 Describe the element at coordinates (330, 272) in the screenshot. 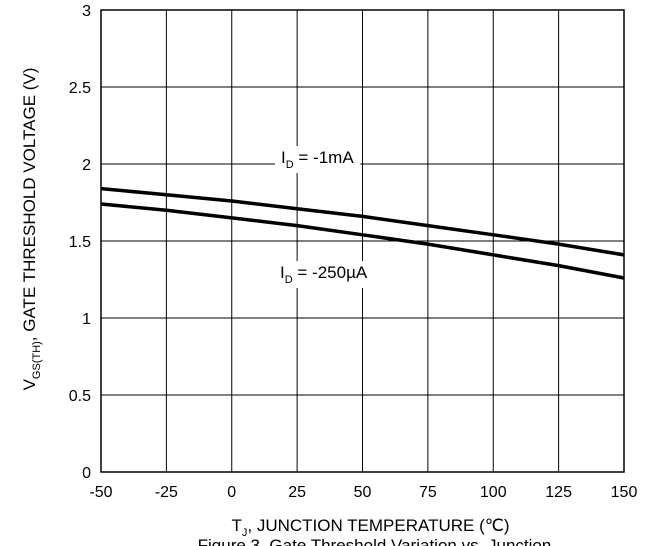

I see `series-label-250ua-rest: = -250µA` at that location.